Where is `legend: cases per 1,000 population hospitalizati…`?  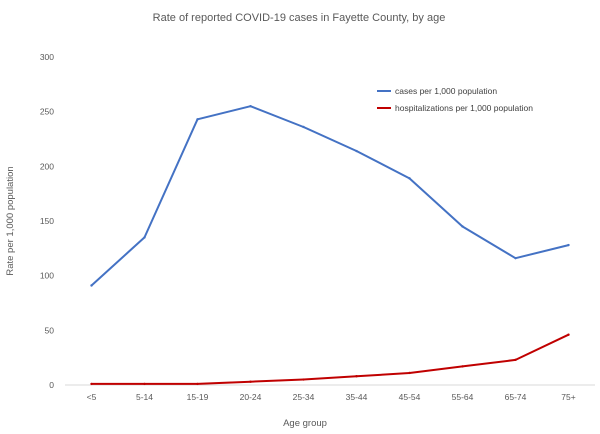
legend: cases per 1,000 population hospitalizati… is located at coordinates (455, 99).